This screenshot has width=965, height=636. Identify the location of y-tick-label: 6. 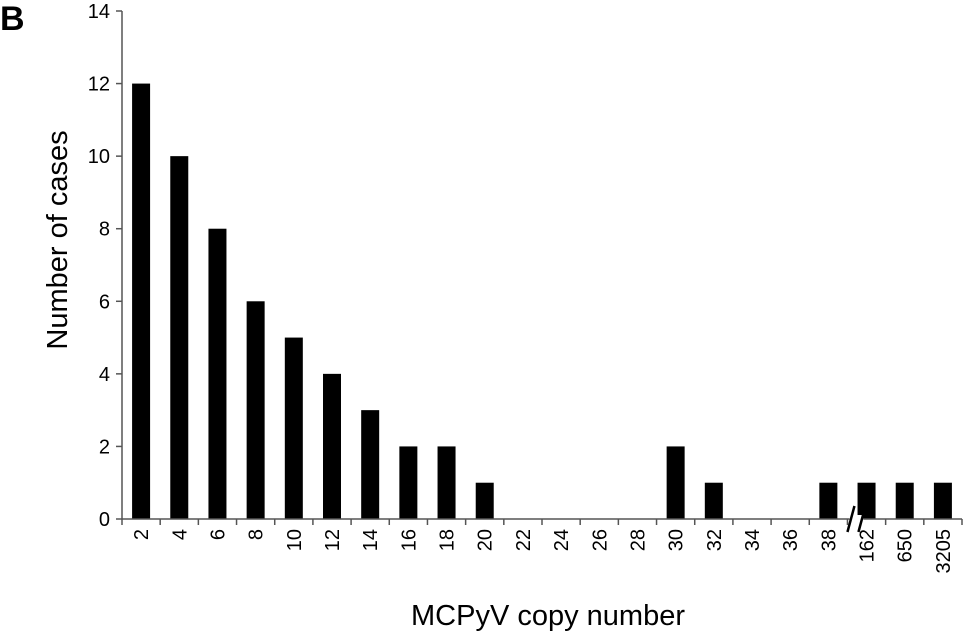
(104, 302).